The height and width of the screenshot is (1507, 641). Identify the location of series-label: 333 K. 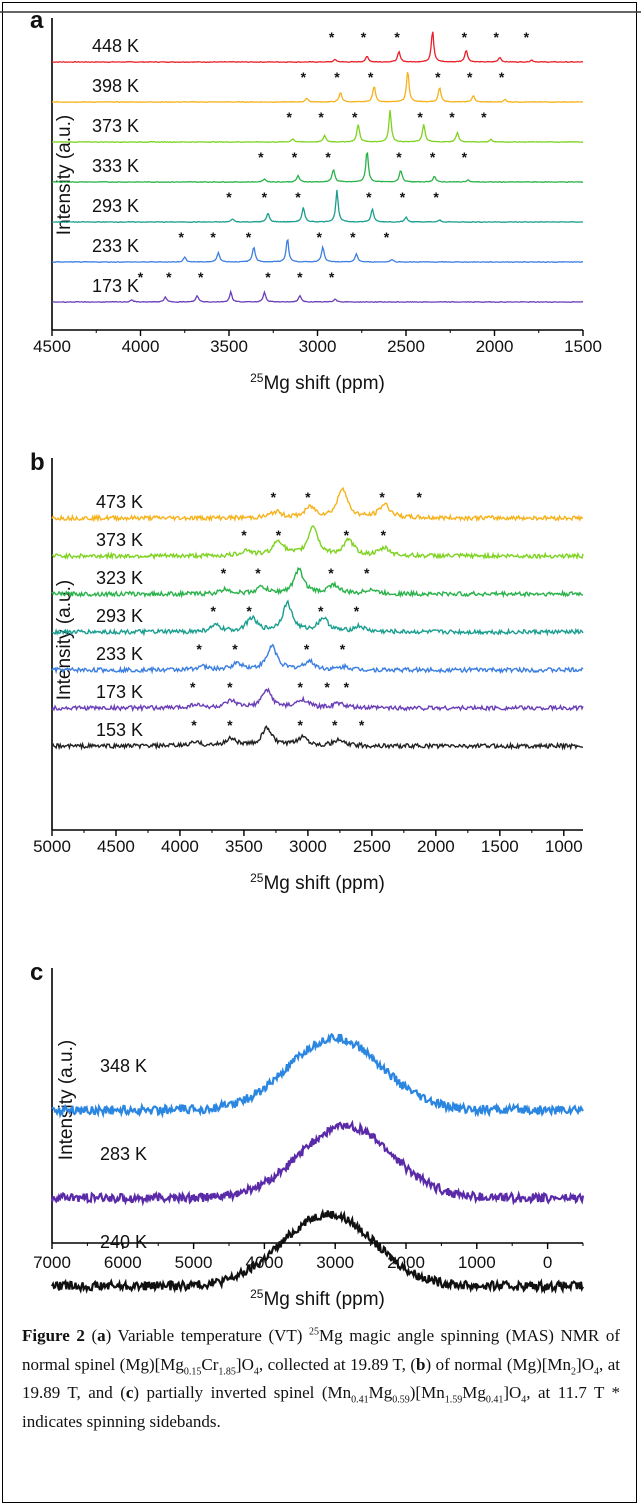
(115, 166).